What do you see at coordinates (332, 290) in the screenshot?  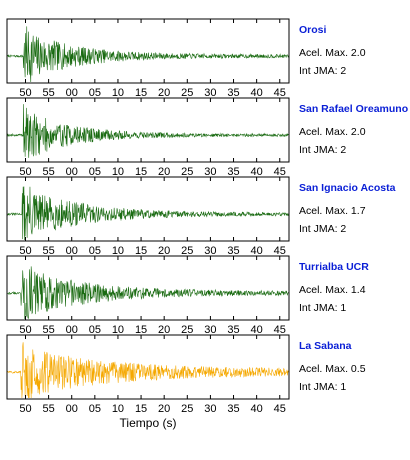 I see `station-accel: Acel. Max. 1.4` at bounding box center [332, 290].